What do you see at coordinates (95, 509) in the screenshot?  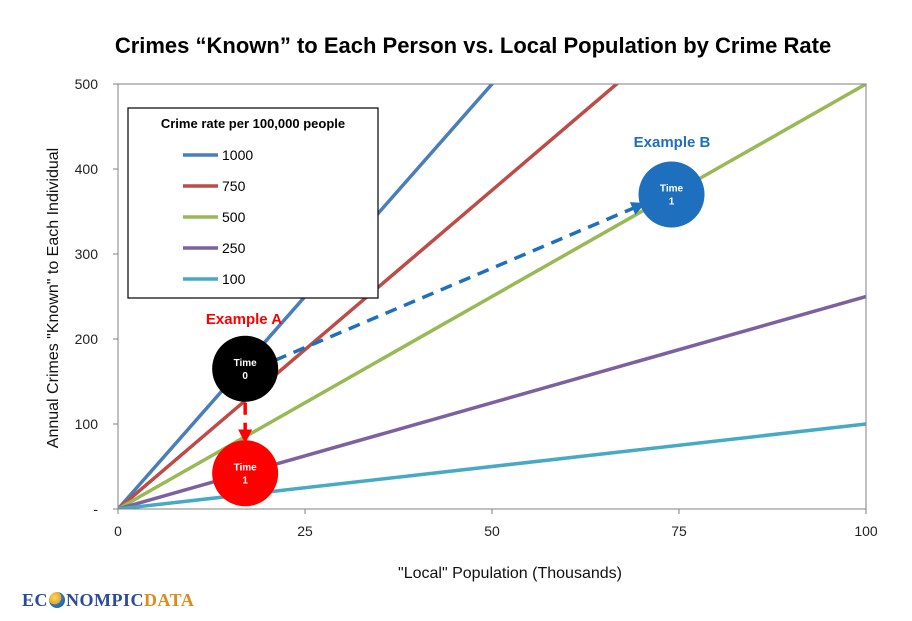 I see `y-tick-label: -` at bounding box center [95, 509].